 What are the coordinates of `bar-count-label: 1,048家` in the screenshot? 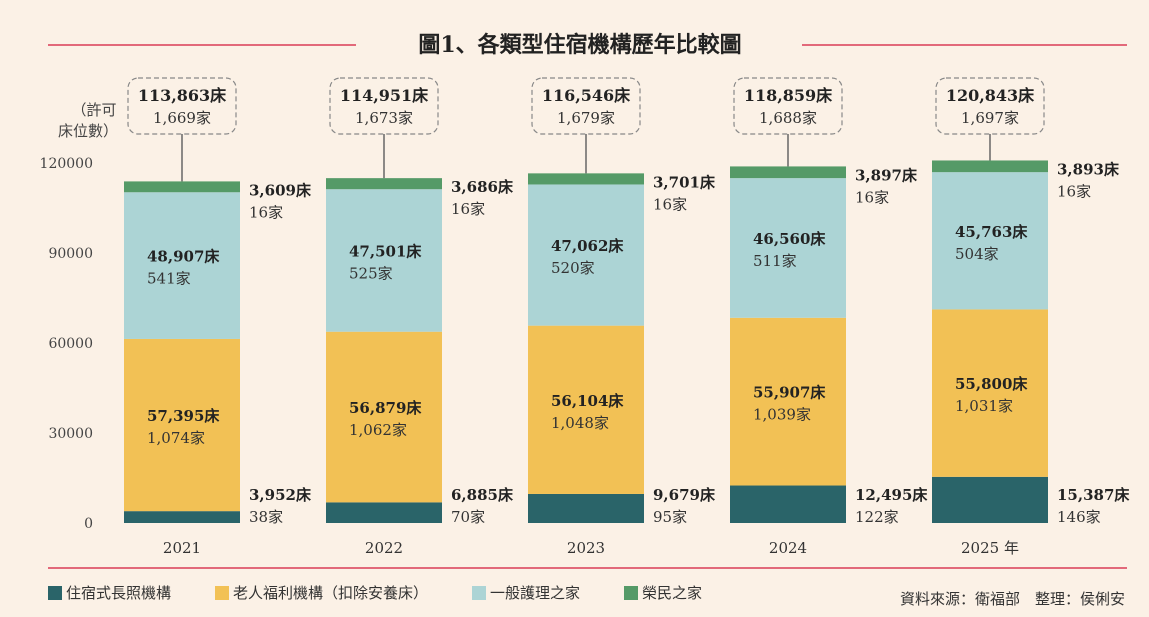 It's located at (580, 423).